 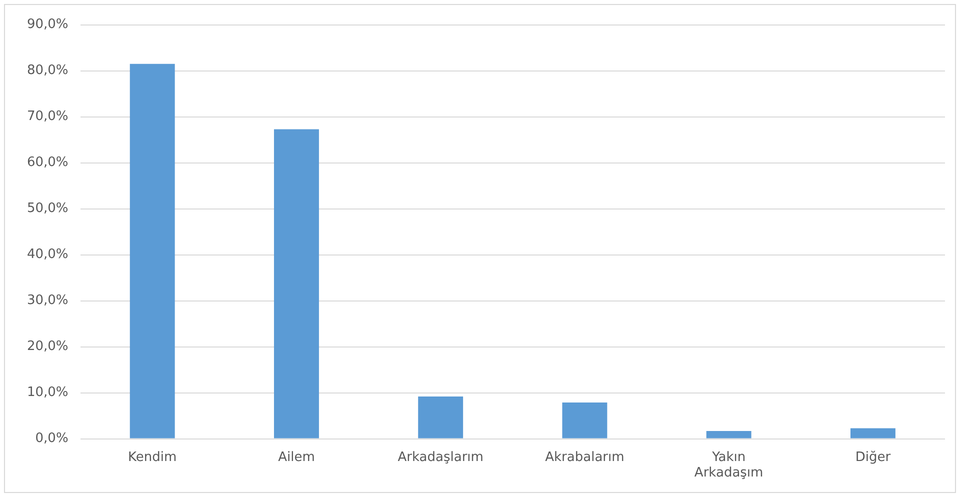 I want to click on y-tick-label: 60,0%, so click(x=47, y=162).